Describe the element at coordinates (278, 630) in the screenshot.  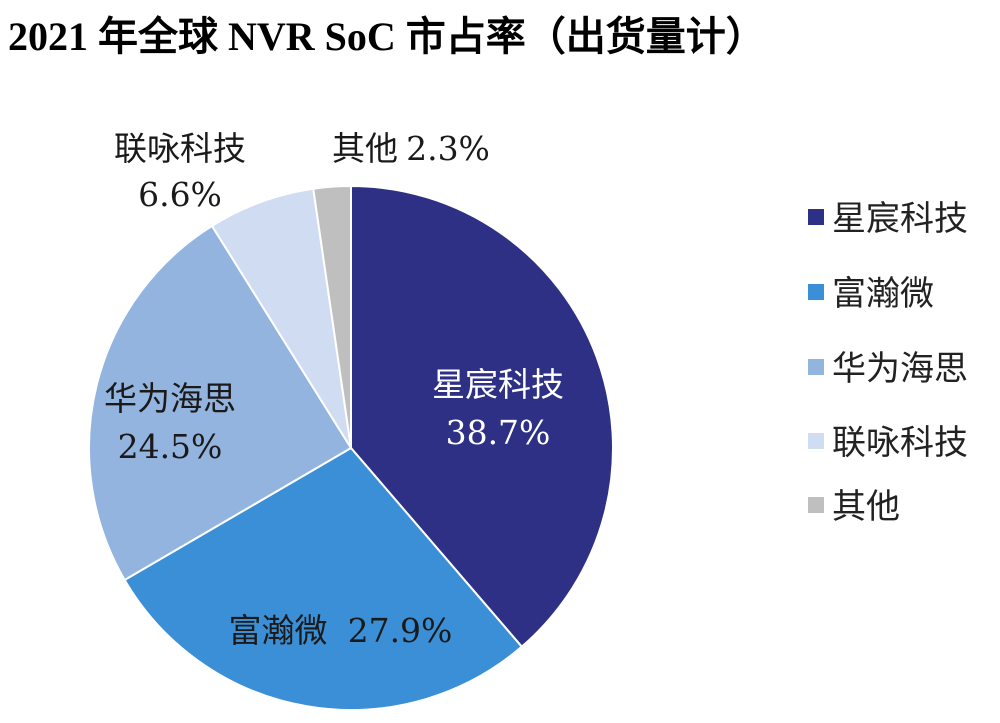
I see `slice-name-label: 富瀚微` at that location.